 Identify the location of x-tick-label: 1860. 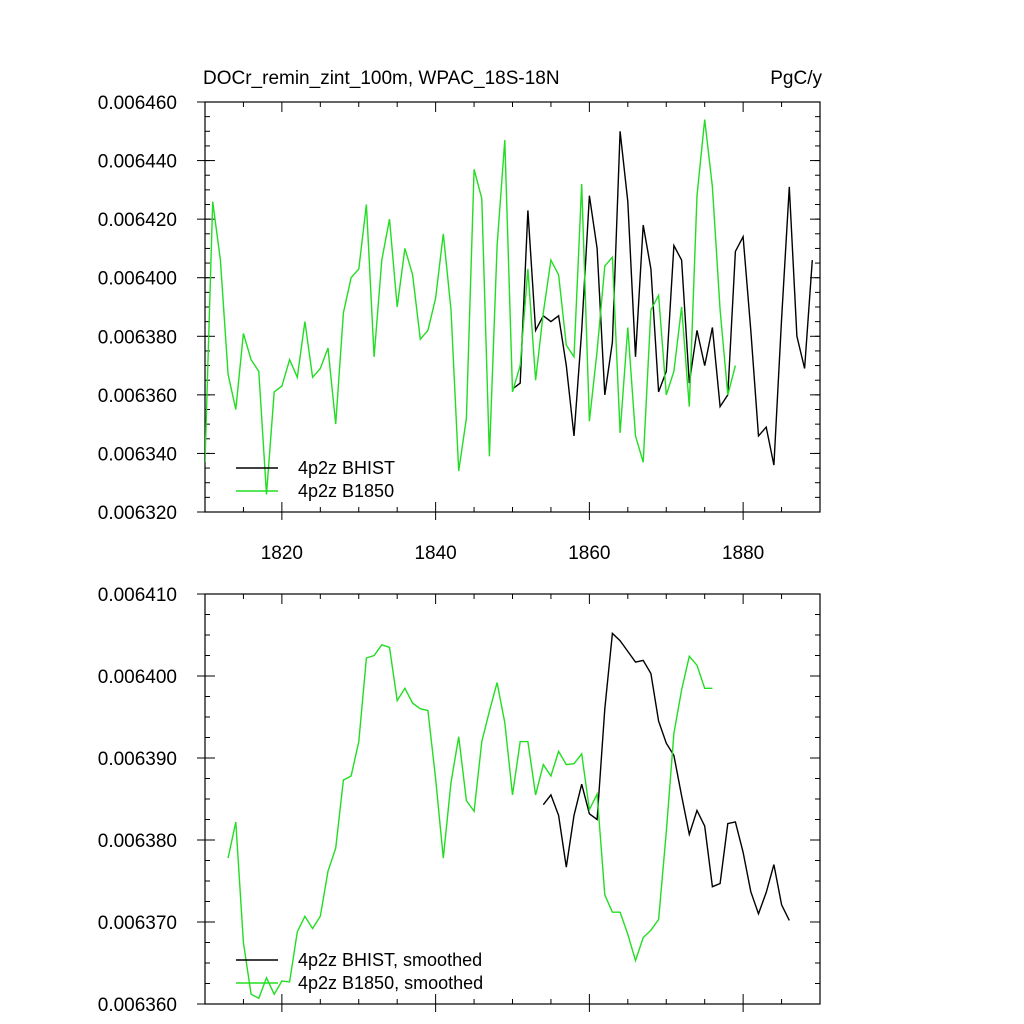
(589, 553).